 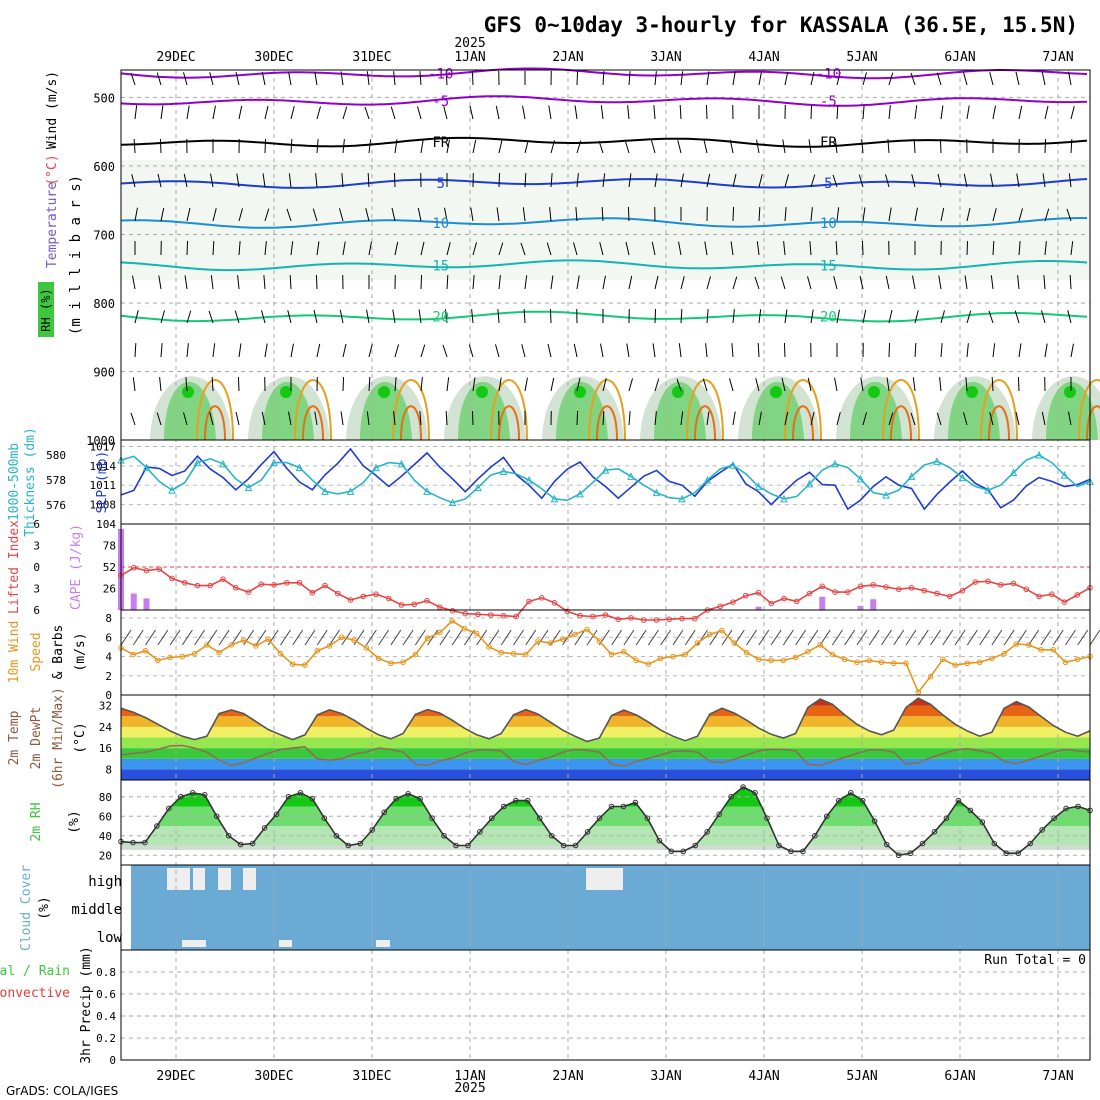 I want to click on slp-tick: 1017, so click(x=103, y=446).